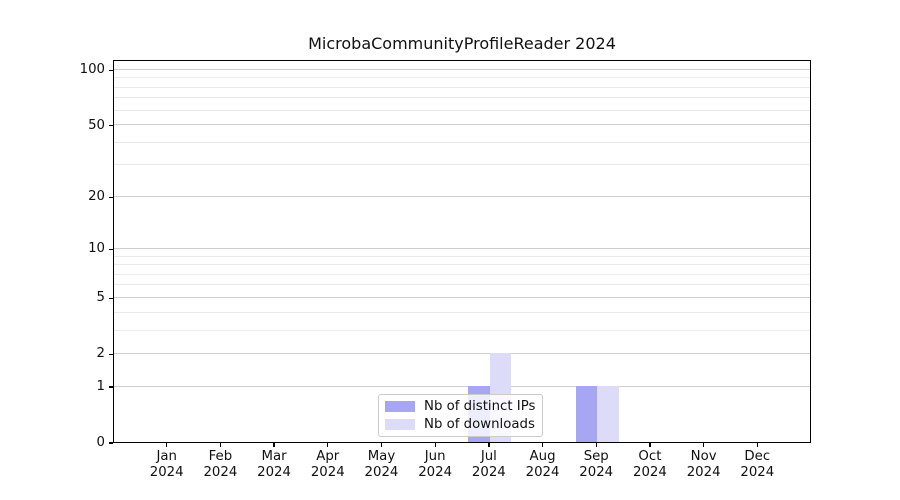  What do you see at coordinates (650, 464) in the screenshot?
I see `x-tick-label-oct-2024: Oct 2024` at bounding box center [650, 464].